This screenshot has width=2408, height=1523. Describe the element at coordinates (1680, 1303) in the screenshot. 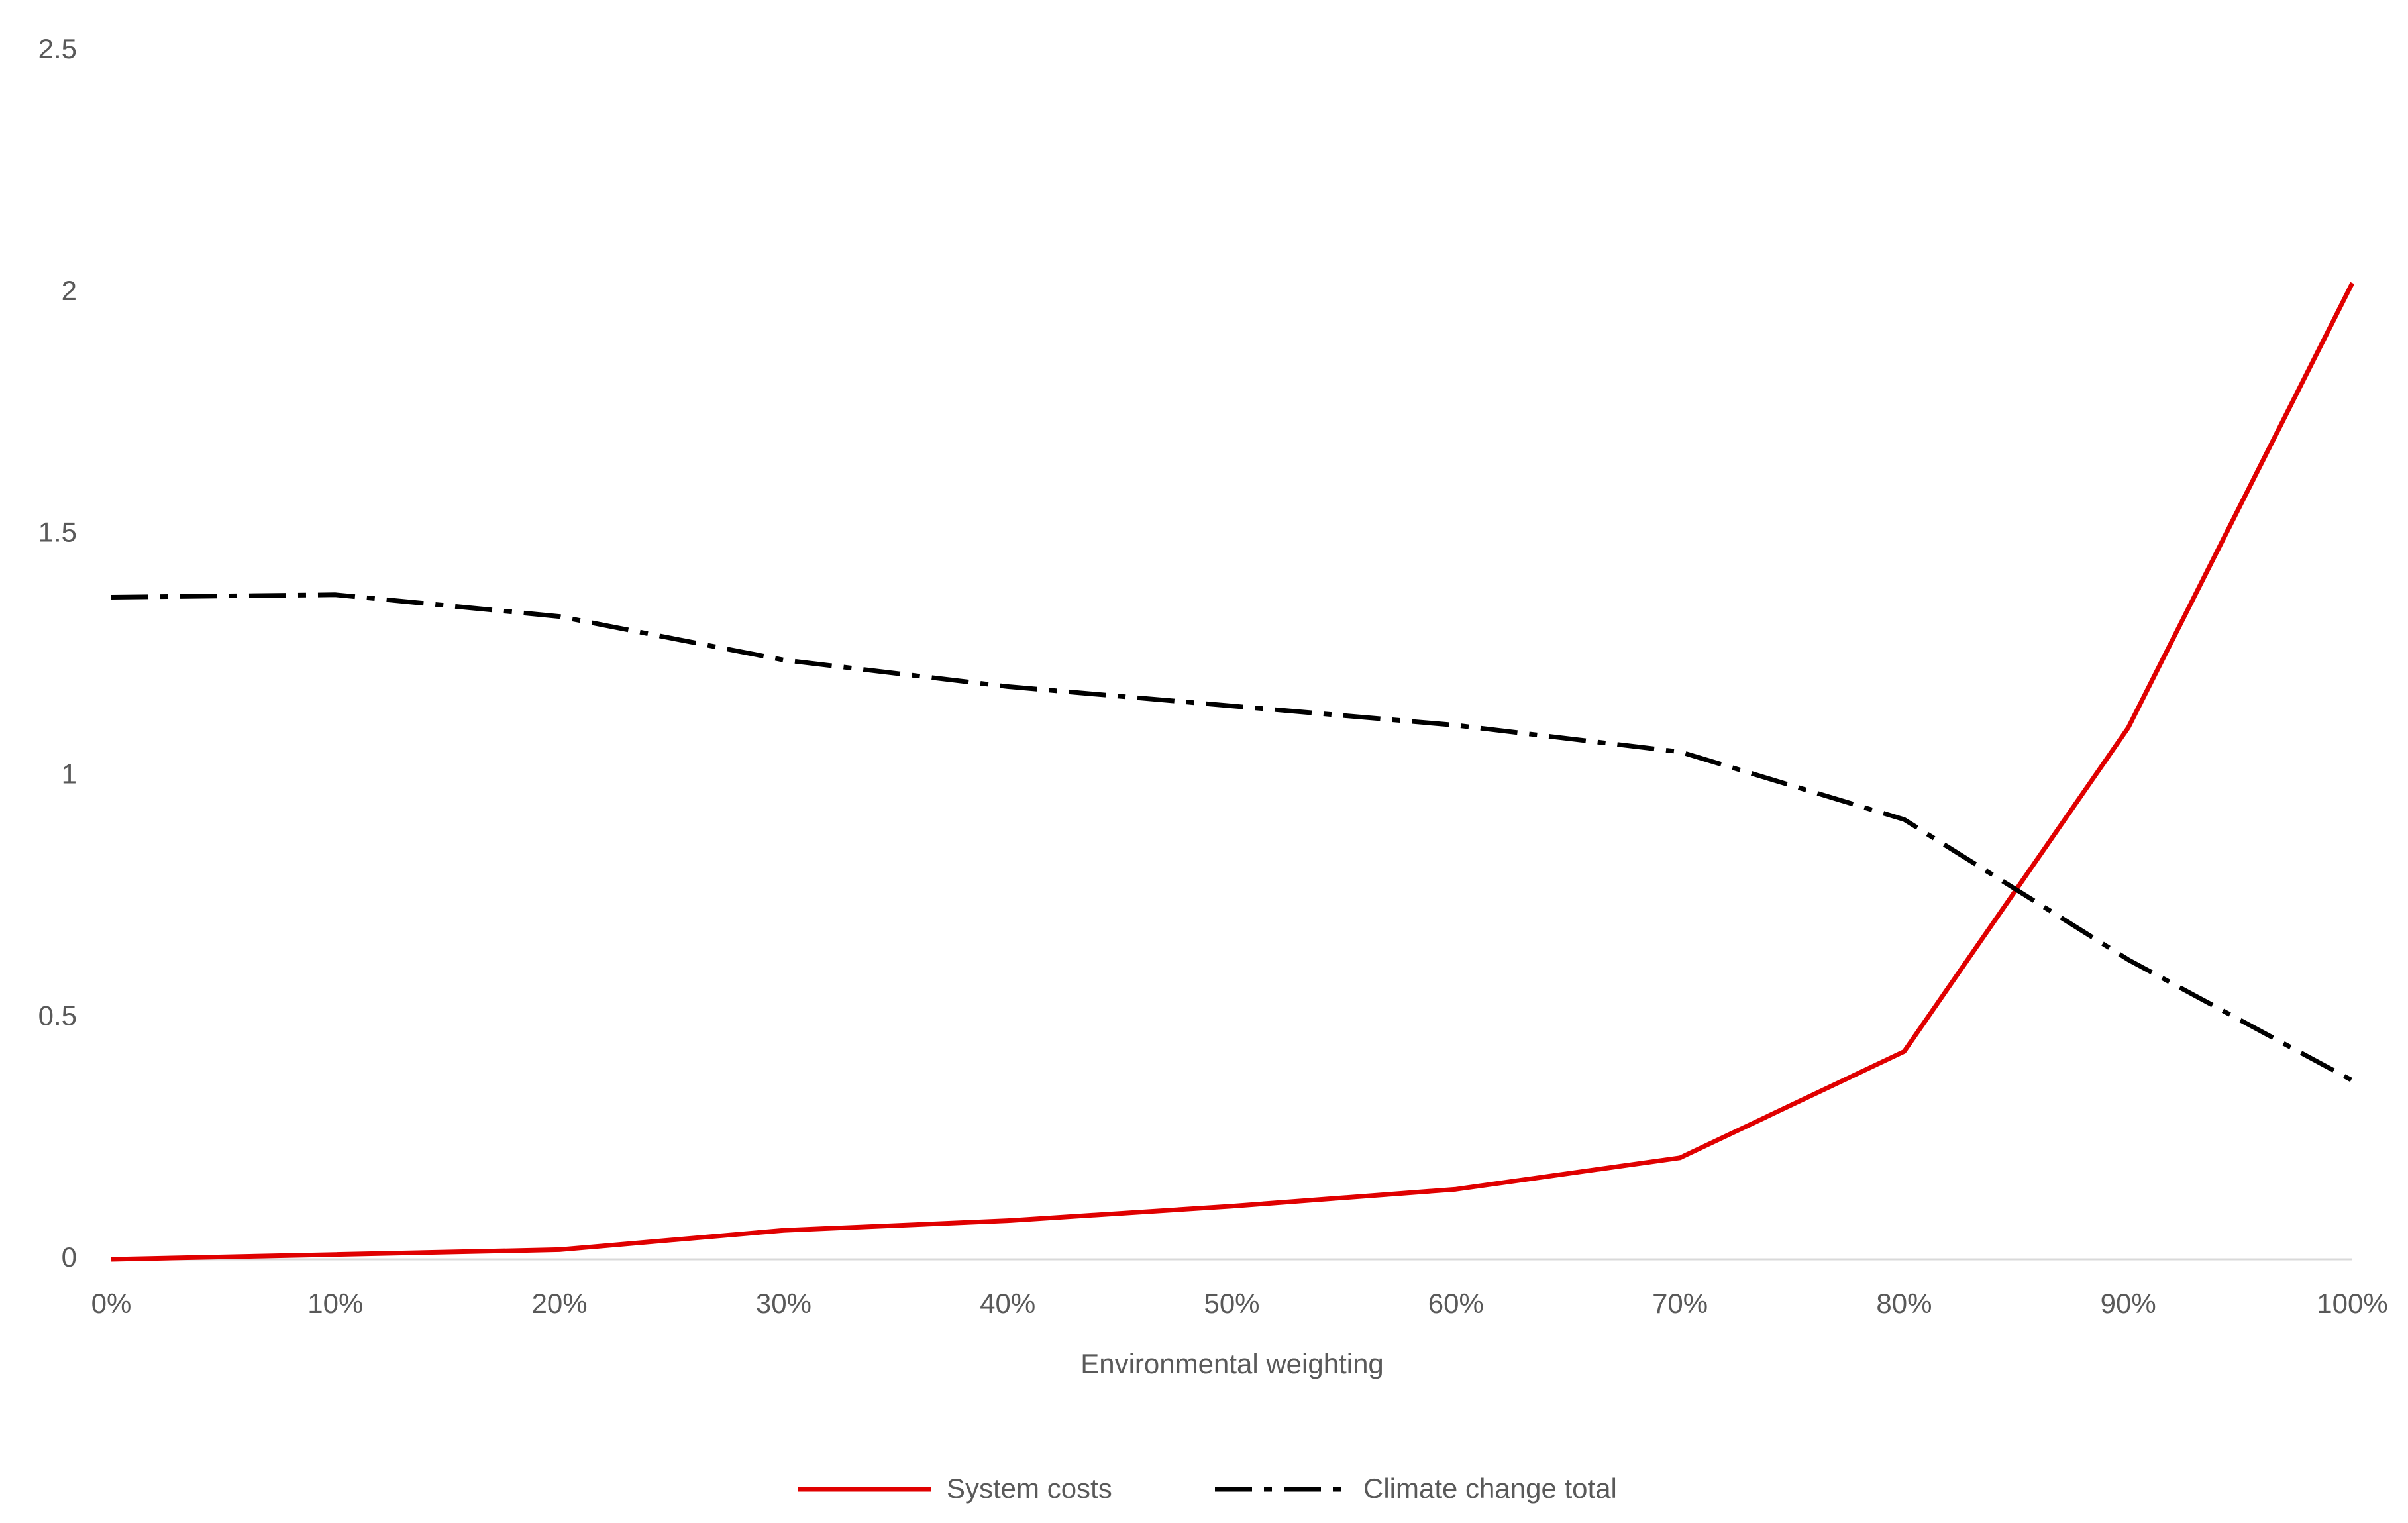

I see `x-tick-label: 70%` at that location.